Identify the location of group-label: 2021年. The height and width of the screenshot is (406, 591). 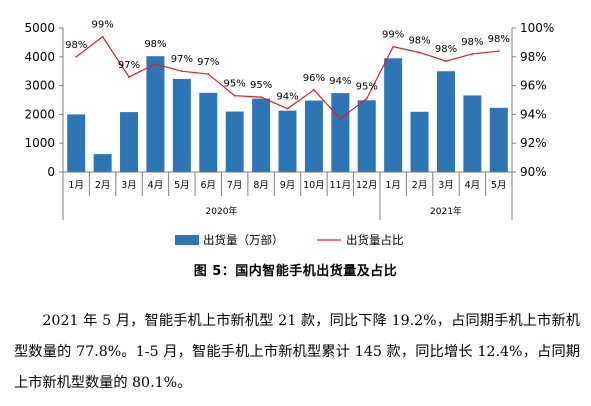
(446, 211).